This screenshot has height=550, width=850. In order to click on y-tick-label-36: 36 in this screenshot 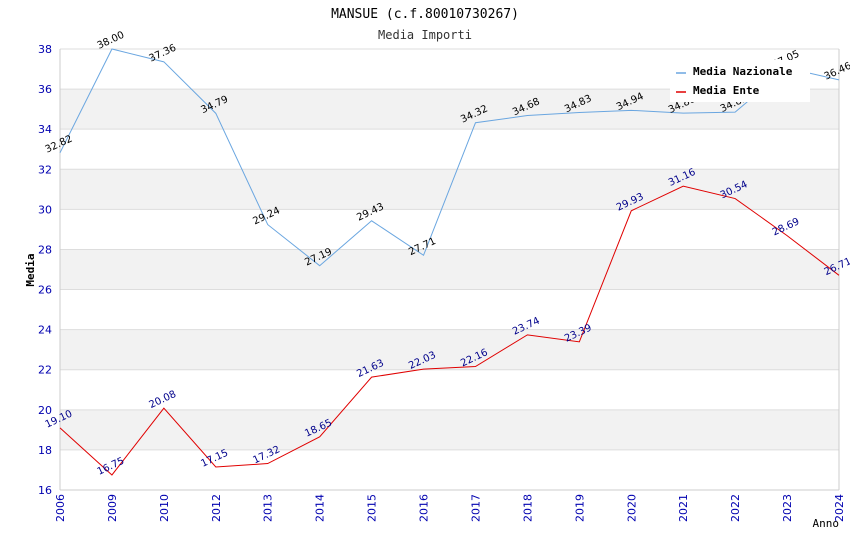, I will do `click(45, 89)`.